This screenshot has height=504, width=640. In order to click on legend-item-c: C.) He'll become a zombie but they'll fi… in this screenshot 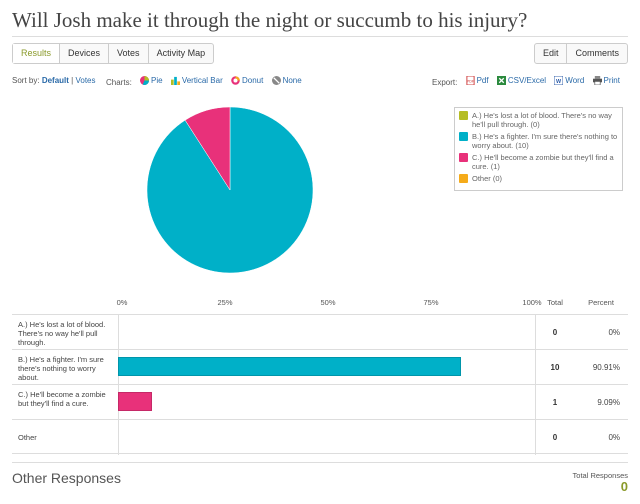, I will do `click(538, 162)`.